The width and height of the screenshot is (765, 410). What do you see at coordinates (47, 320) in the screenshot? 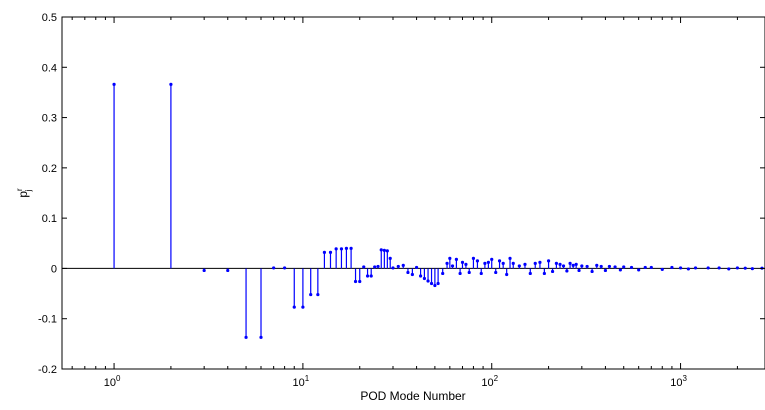
I see `y-tick-label: -0.1` at bounding box center [47, 320].